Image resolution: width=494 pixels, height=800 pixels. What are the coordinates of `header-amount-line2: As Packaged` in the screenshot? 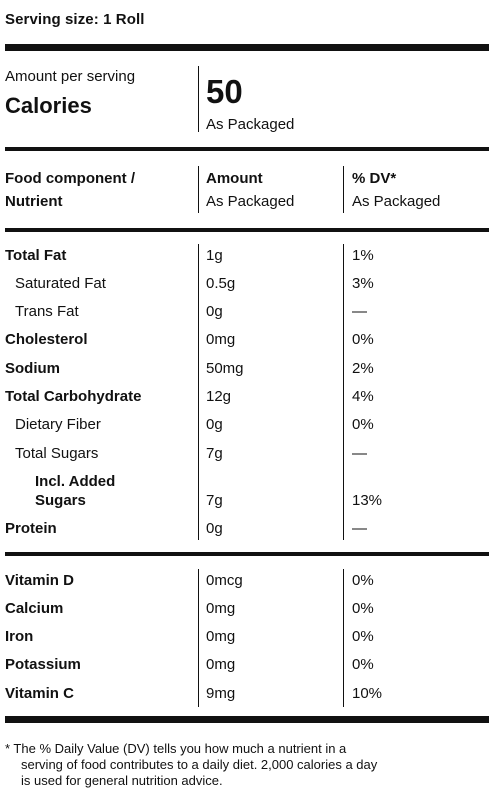 It's located at (250, 201).